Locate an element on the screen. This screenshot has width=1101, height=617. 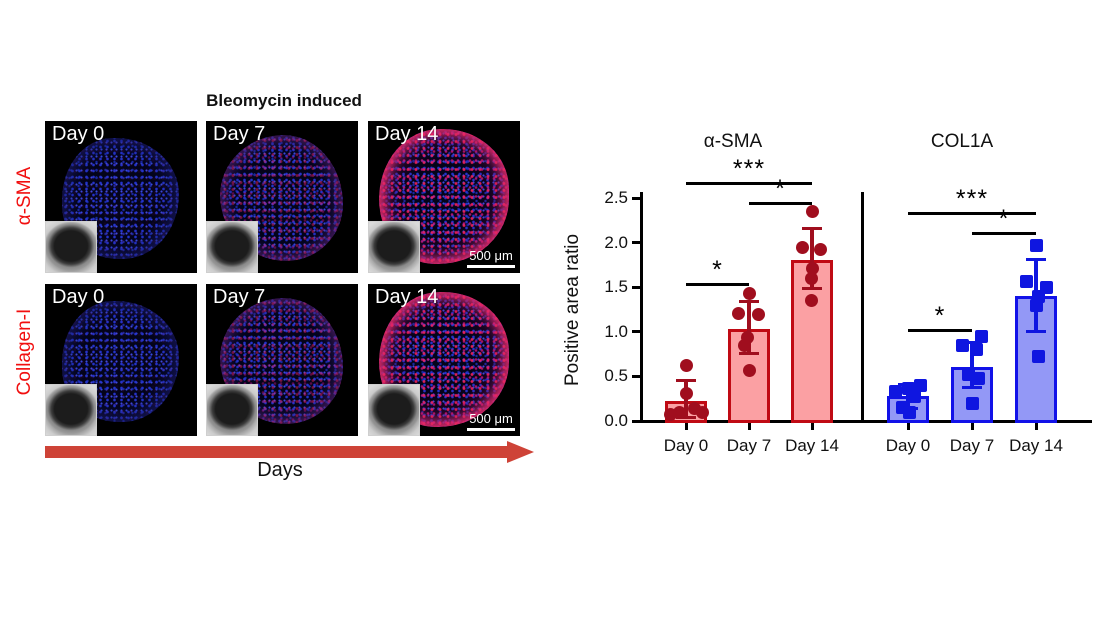
fluorescence-image-collagen-day14: Day 14 500 μm is located at coordinates (444, 360).